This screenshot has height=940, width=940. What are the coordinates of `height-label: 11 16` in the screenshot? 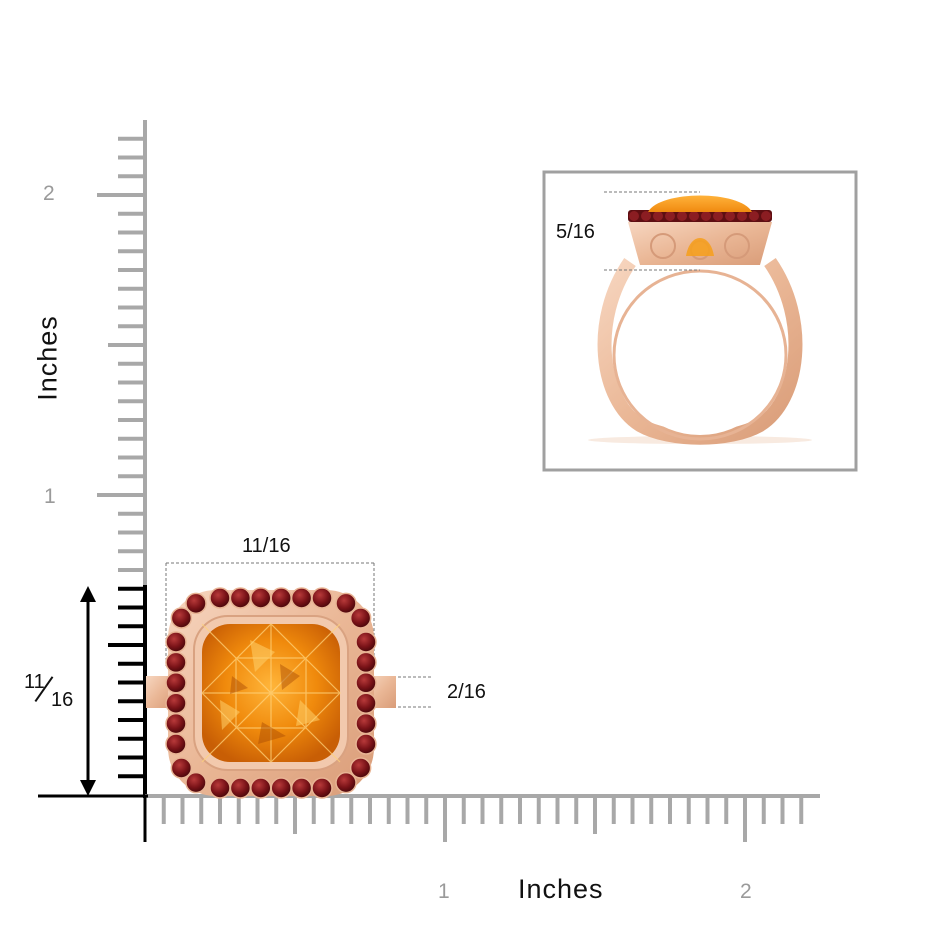 It's located at (52, 692).